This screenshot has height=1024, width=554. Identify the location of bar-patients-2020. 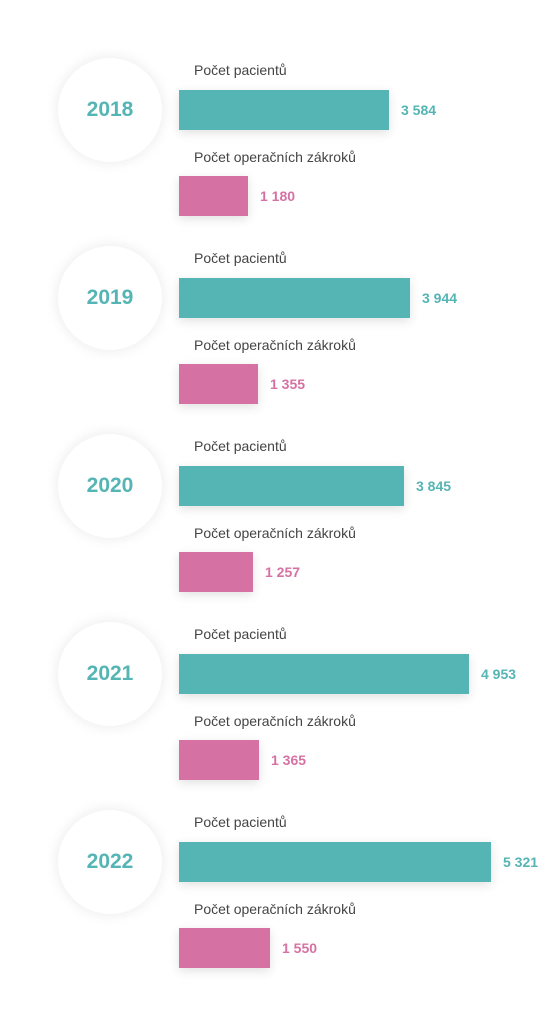
(291, 486).